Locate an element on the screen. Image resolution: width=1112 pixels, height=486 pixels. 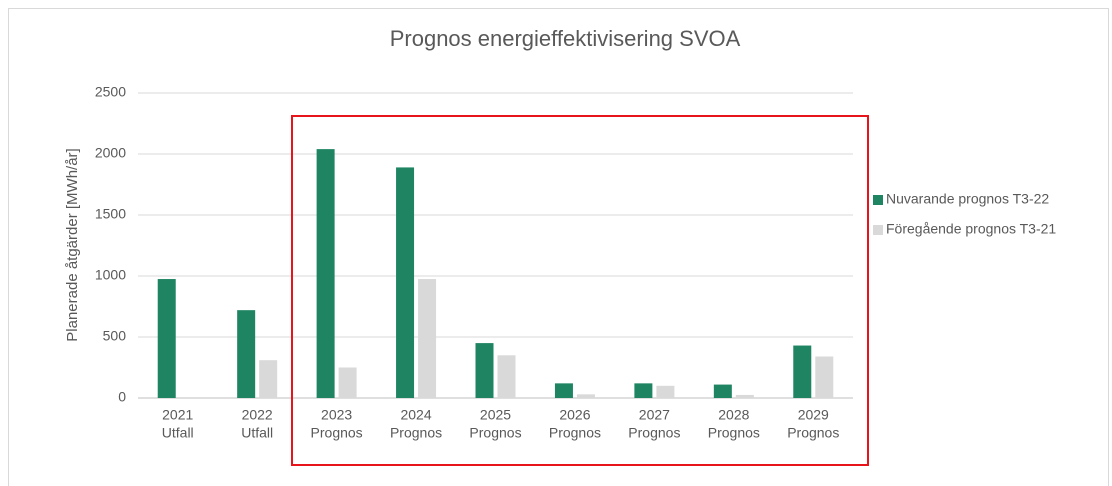
y-tick-label: 2500 is located at coordinates (110, 92).